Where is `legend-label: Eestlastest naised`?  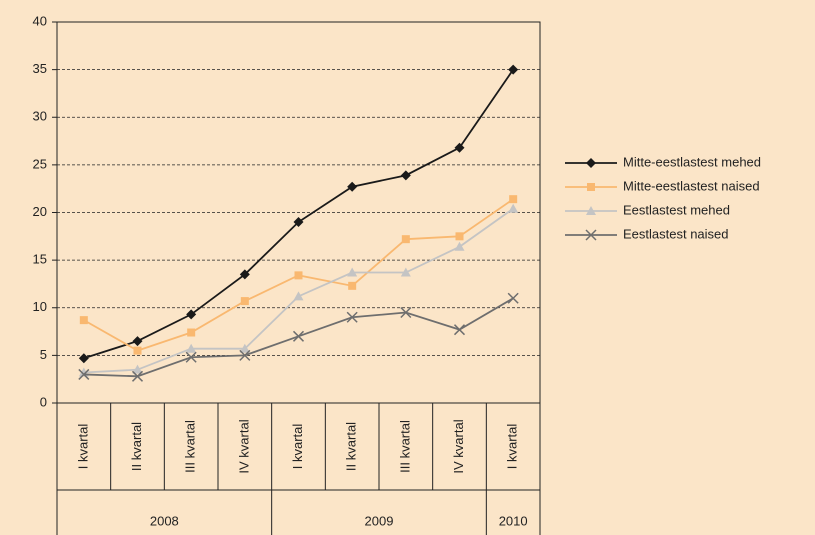
legend-label: Eestlastest naised is located at coordinates (676, 233).